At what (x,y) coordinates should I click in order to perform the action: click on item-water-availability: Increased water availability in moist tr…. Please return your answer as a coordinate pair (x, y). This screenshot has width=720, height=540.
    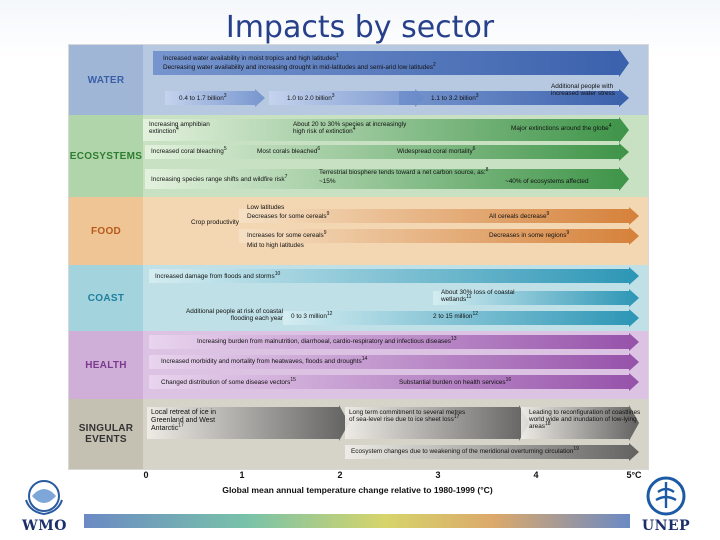
    Looking at the image, I should click on (251, 57).